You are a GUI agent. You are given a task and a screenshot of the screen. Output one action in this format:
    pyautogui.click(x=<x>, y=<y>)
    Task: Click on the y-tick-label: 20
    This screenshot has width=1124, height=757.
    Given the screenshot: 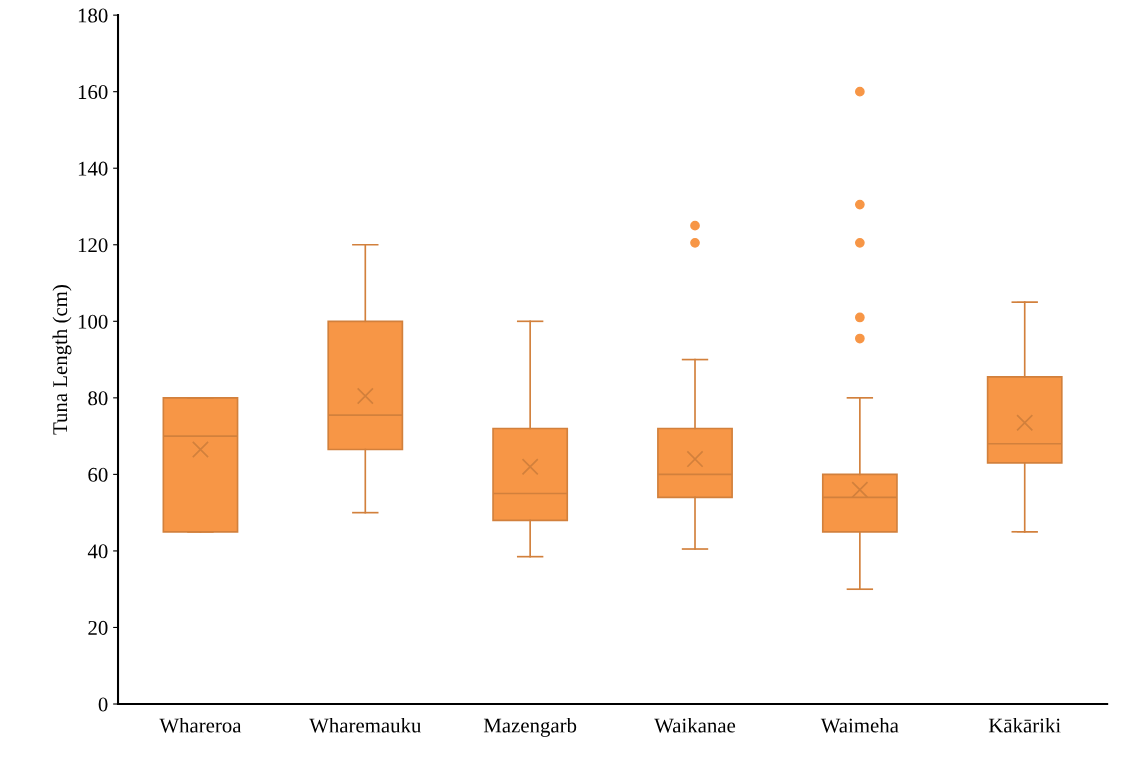 What is the action you would take?
    pyautogui.click(x=98, y=627)
    